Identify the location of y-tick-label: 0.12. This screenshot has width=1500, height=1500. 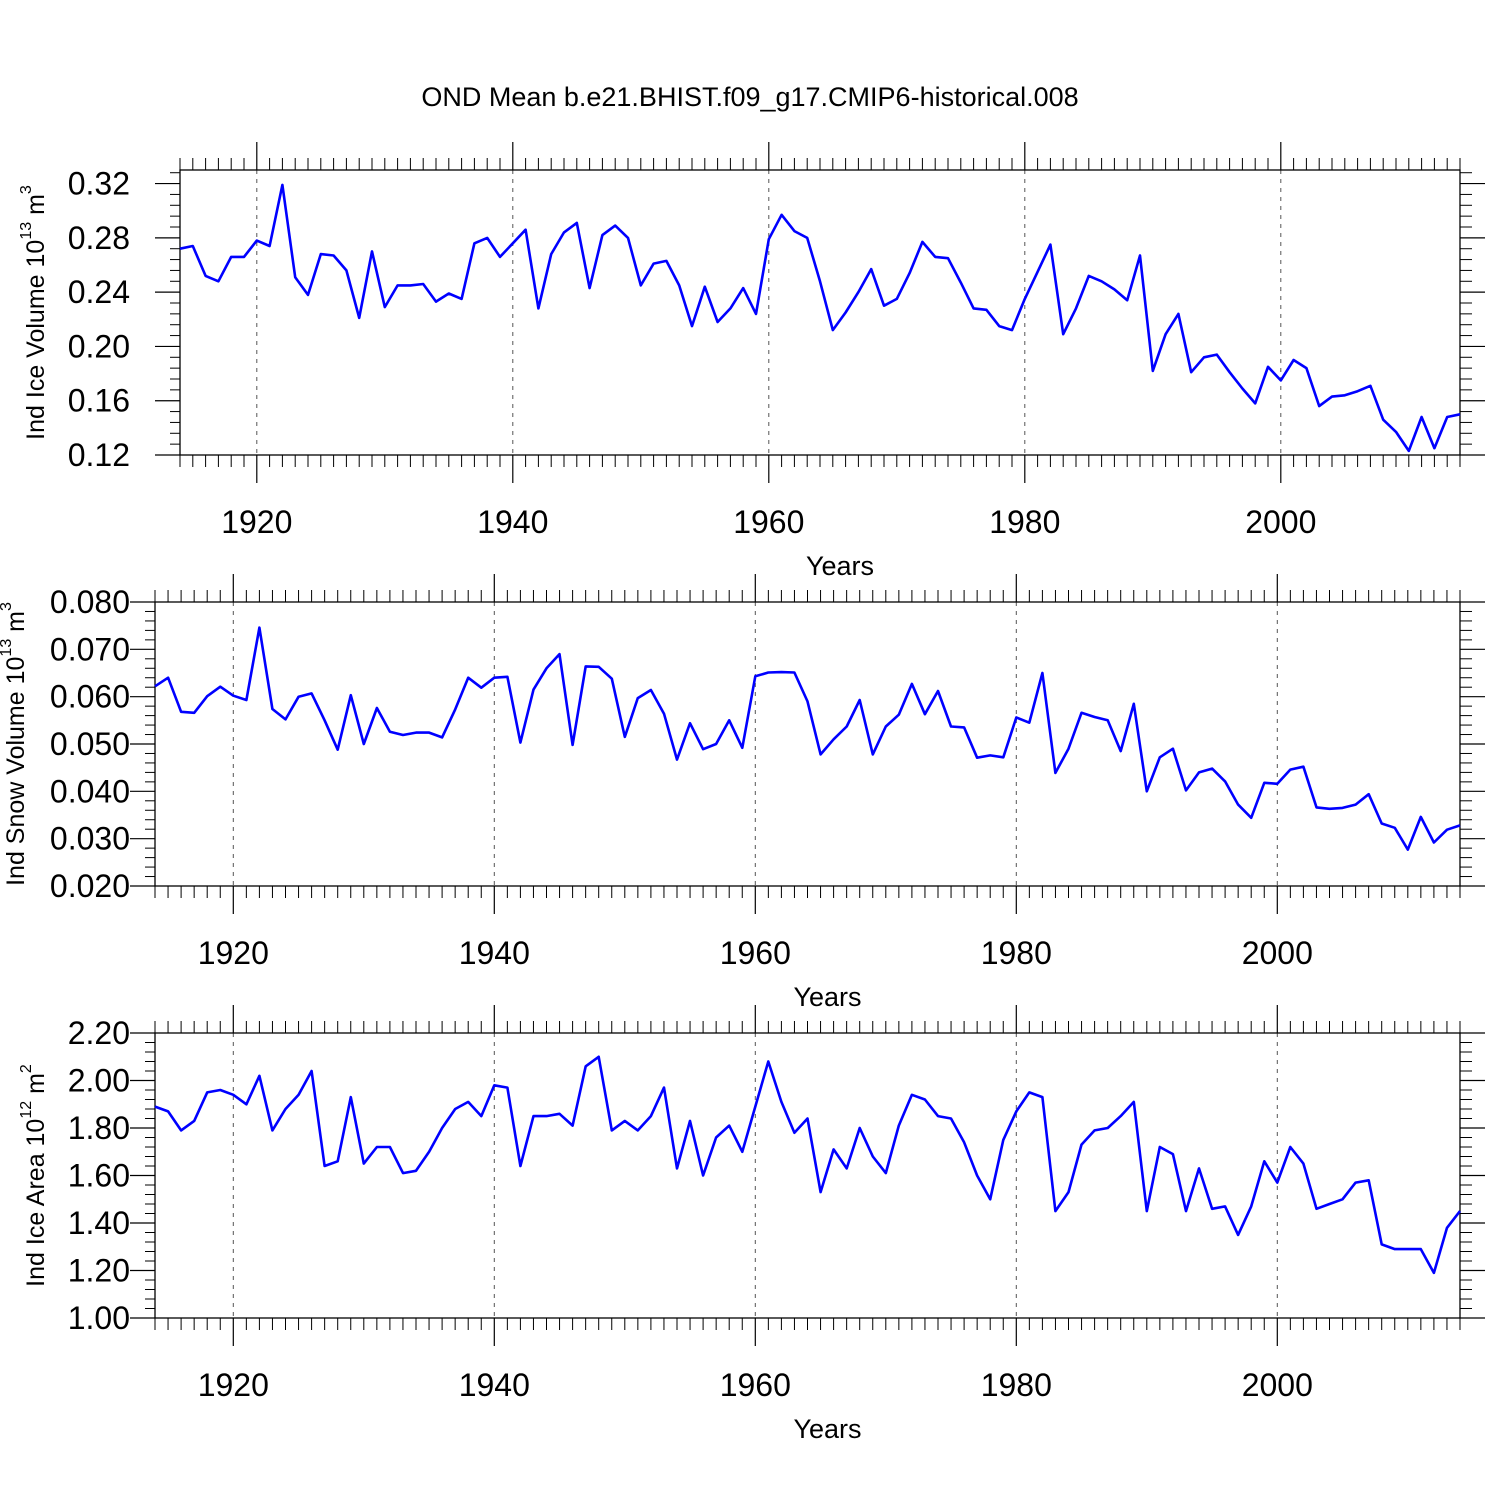
(99, 455).